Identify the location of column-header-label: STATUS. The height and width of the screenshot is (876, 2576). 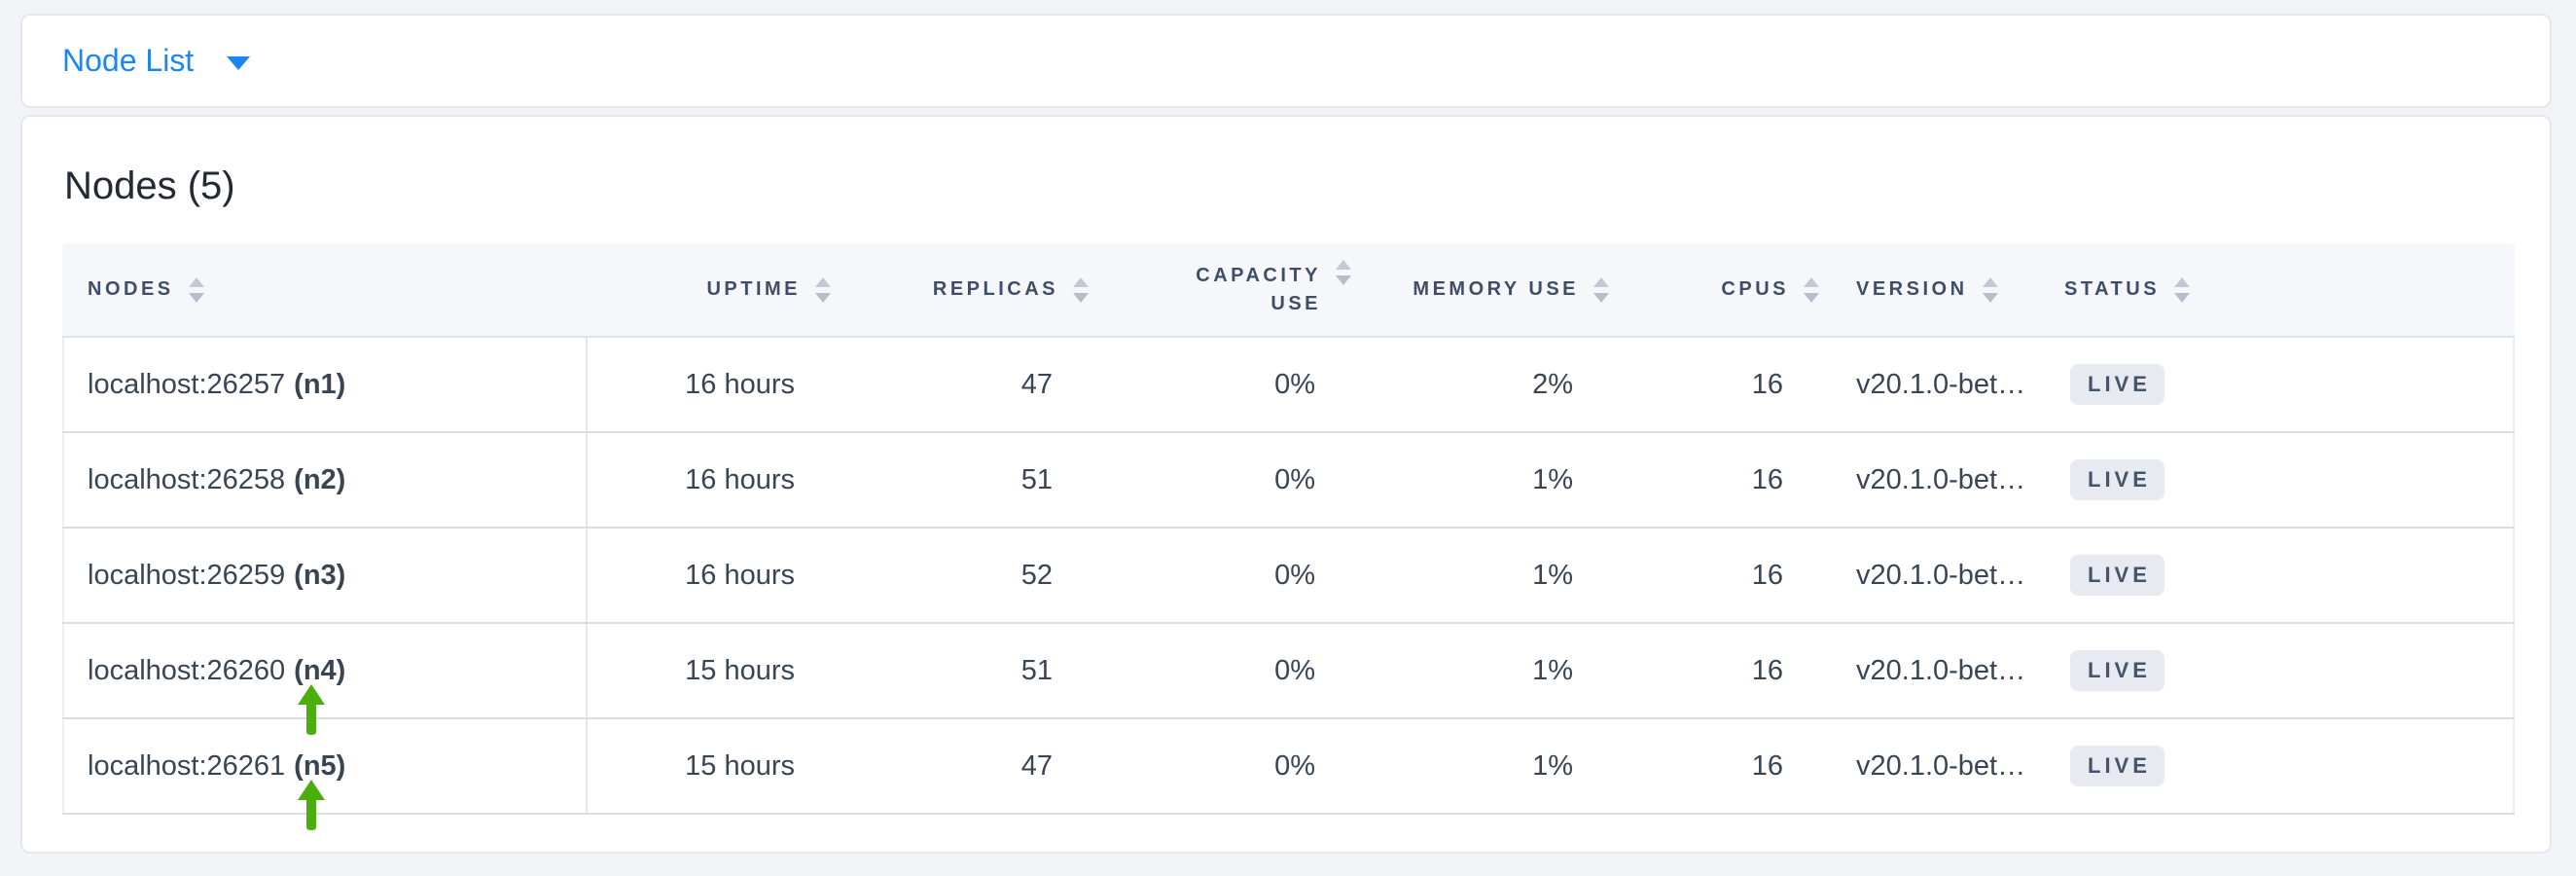
(2112, 289).